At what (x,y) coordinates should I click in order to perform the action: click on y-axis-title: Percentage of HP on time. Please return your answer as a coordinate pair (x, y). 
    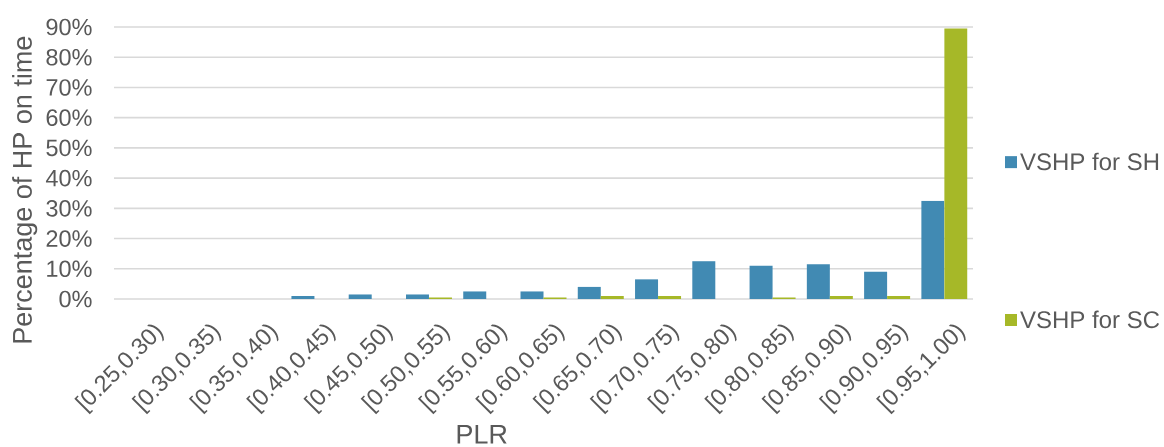
    Looking at the image, I should click on (25, 189).